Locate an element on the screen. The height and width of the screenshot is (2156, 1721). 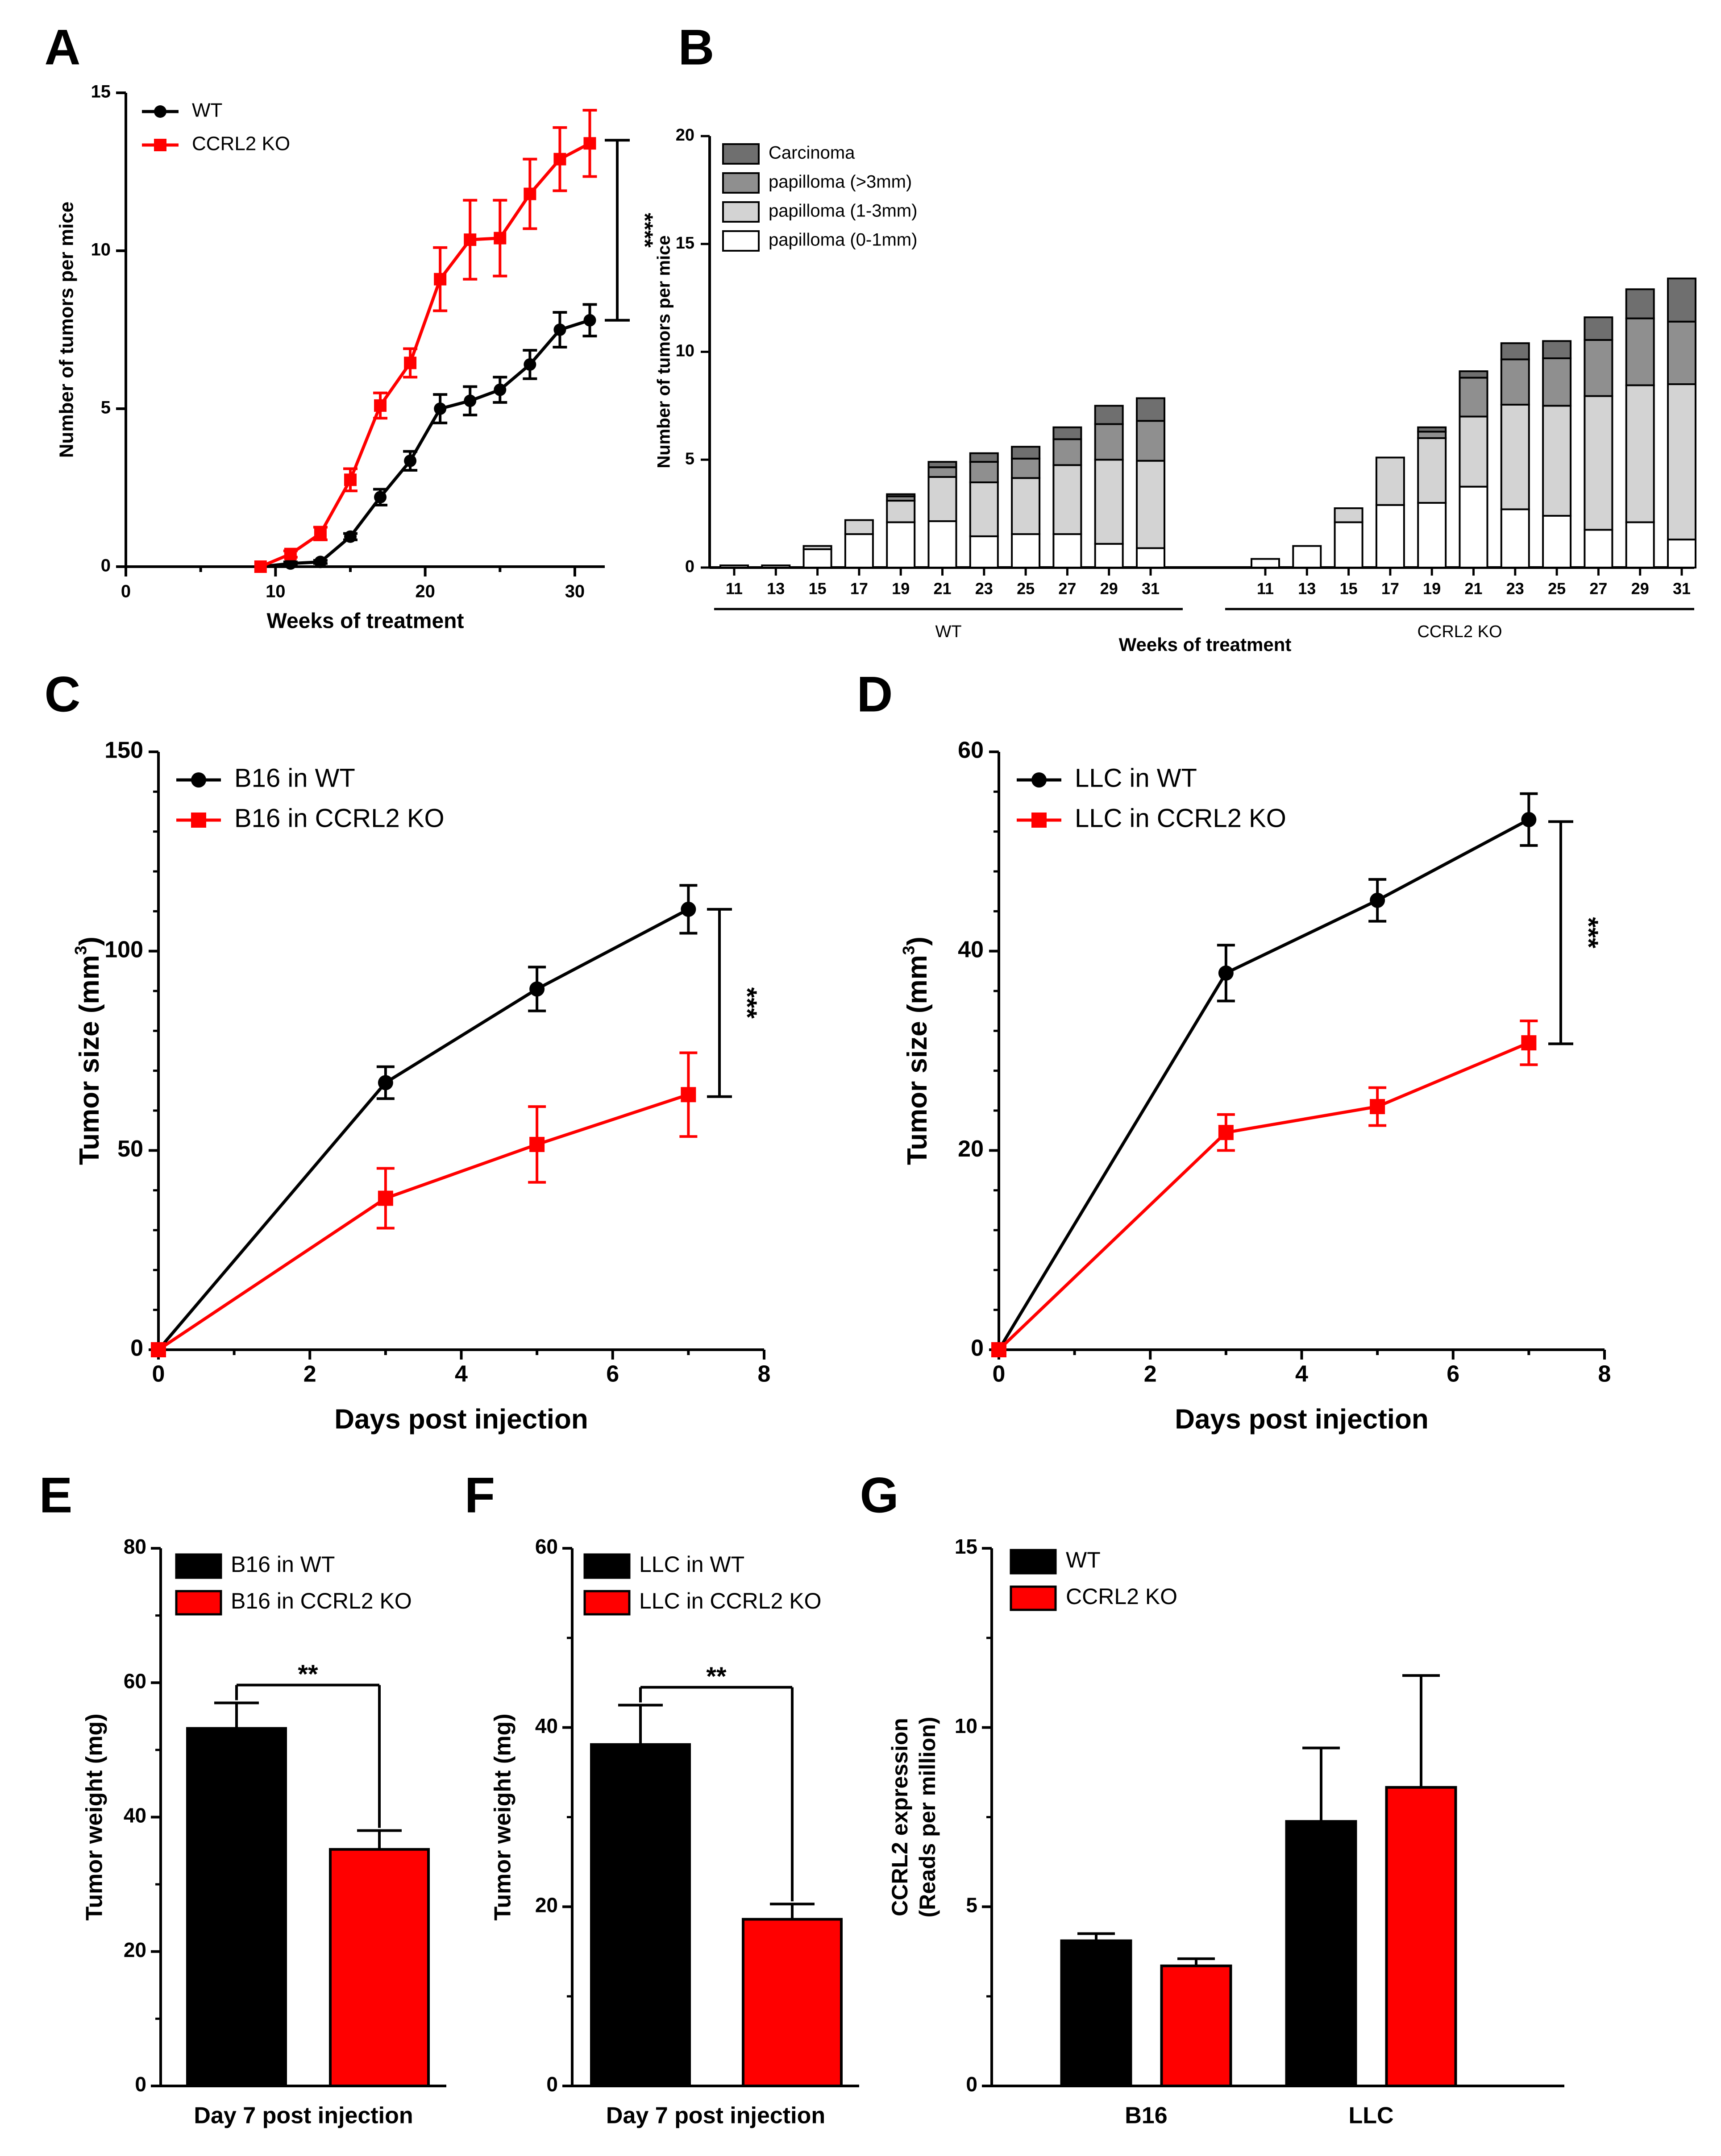
y-tick-label: 15 is located at coordinates (685, 243).